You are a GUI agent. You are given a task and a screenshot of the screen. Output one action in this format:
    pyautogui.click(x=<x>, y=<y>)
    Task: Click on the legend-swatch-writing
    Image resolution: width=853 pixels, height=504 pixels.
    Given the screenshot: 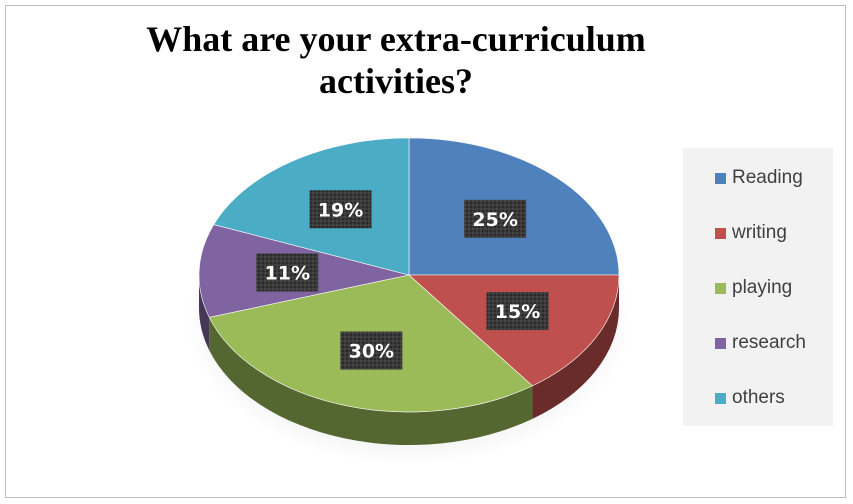 What is the action you would take?
    pyautogui.click(x=720, y=233)
    